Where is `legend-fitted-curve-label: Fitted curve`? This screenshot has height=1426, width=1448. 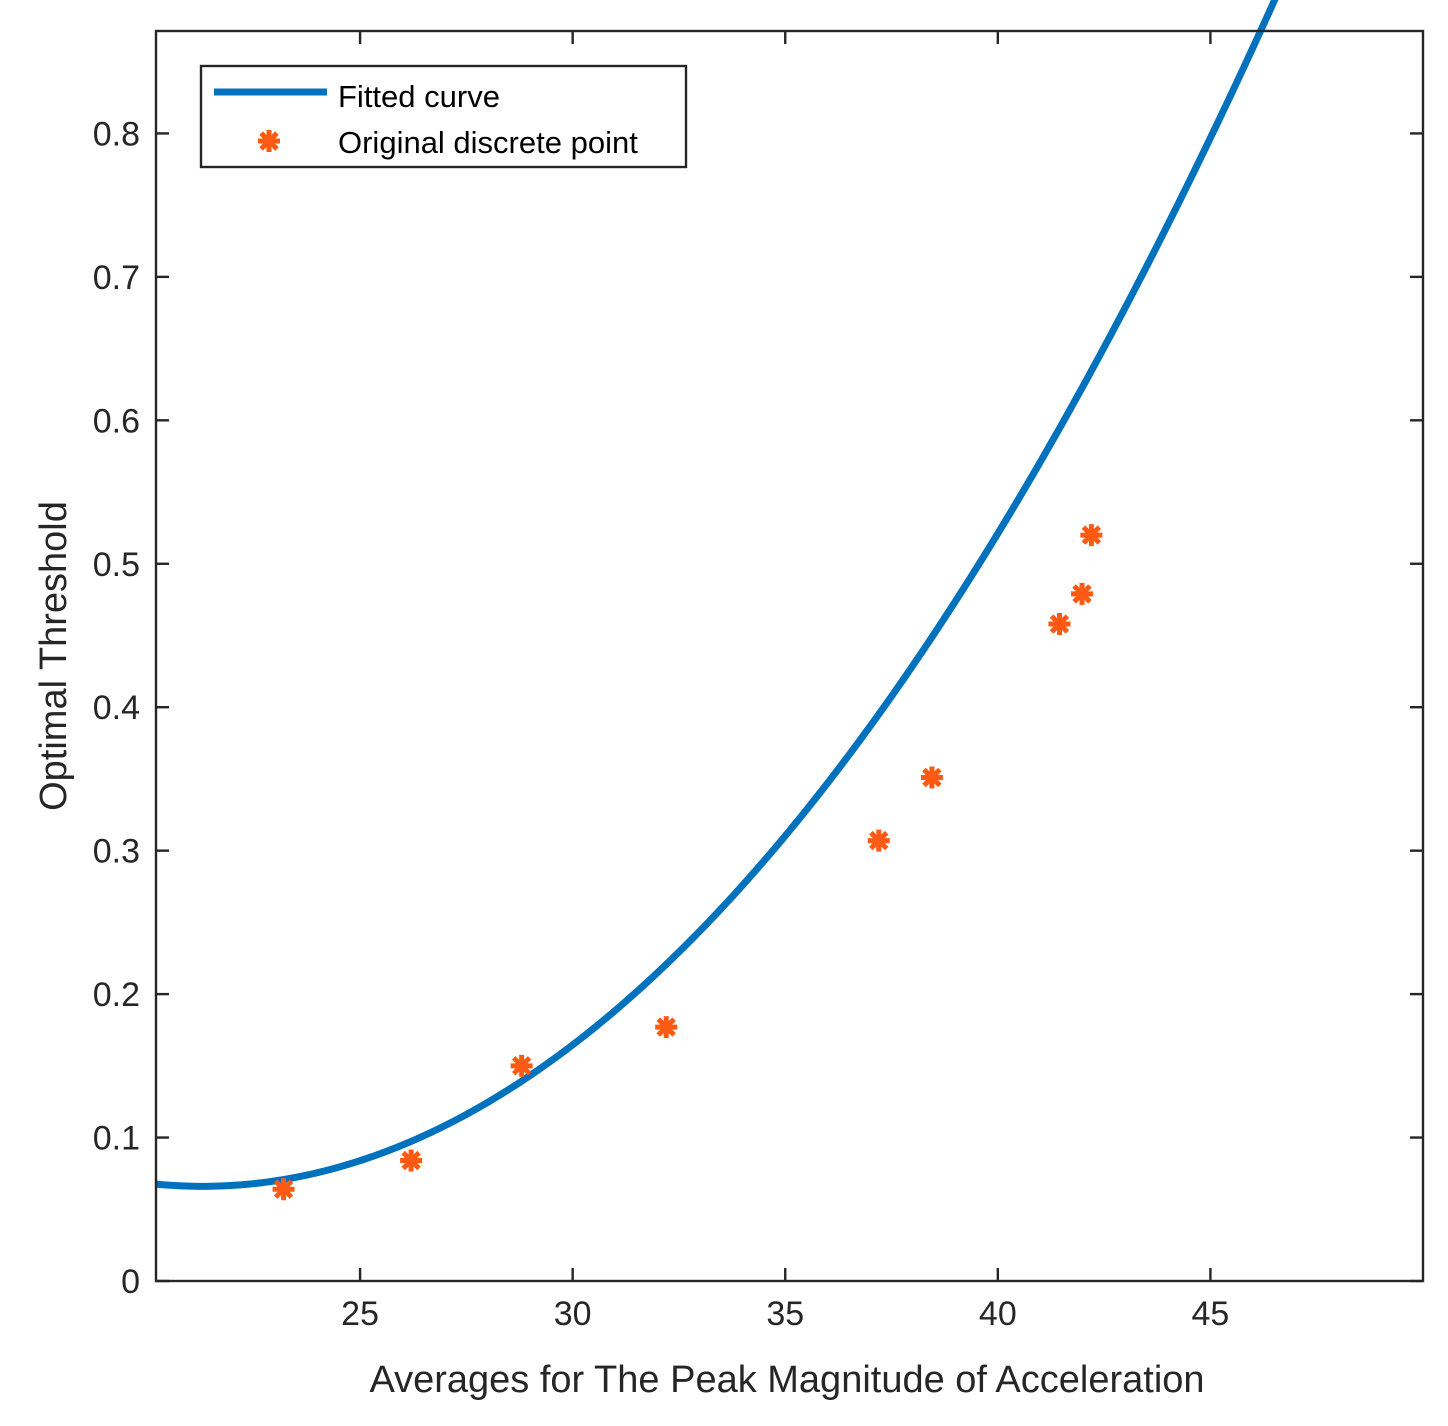
legend-fitted-curve-label: Fitted curve is located at coordinates (419, 96).